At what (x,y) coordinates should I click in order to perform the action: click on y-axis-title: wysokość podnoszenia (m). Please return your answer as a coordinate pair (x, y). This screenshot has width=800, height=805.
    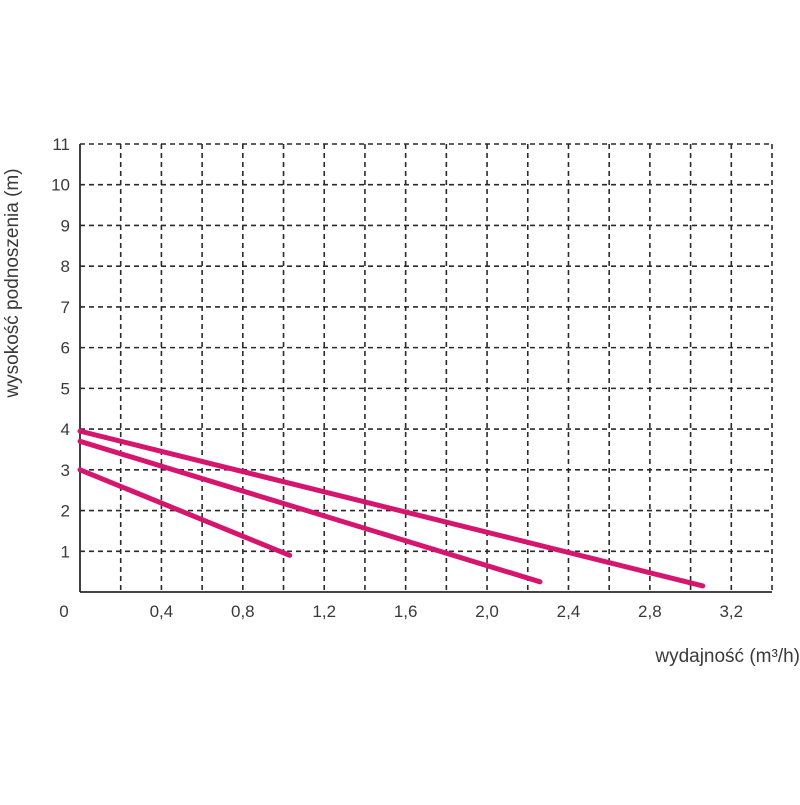
    Looking at the image, I should click on (12, 283).